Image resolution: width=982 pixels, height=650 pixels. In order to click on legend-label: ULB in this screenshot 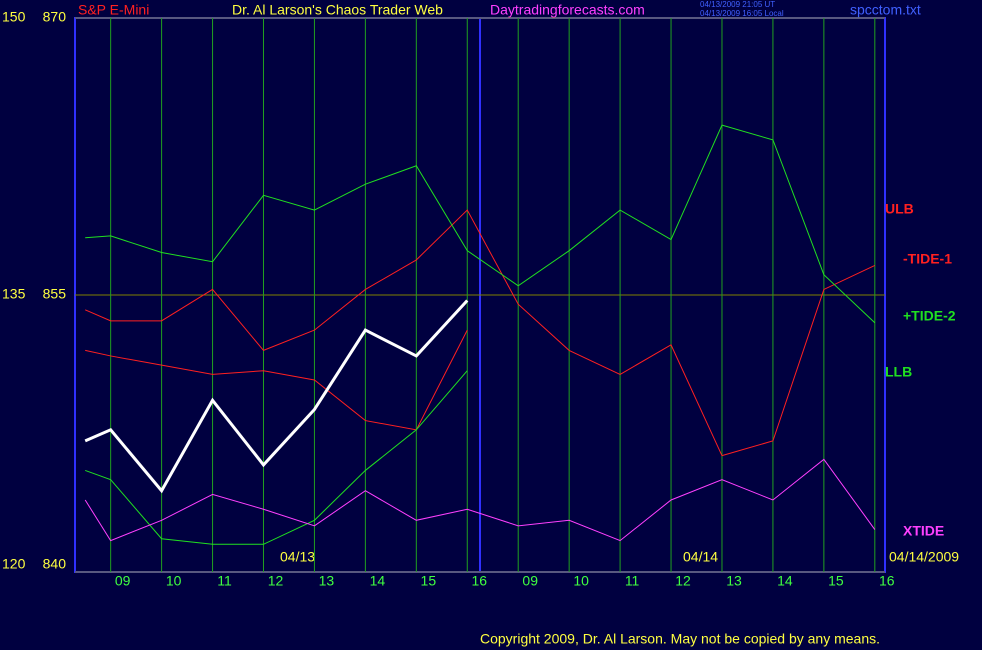, I will do `click(899, 209)`.